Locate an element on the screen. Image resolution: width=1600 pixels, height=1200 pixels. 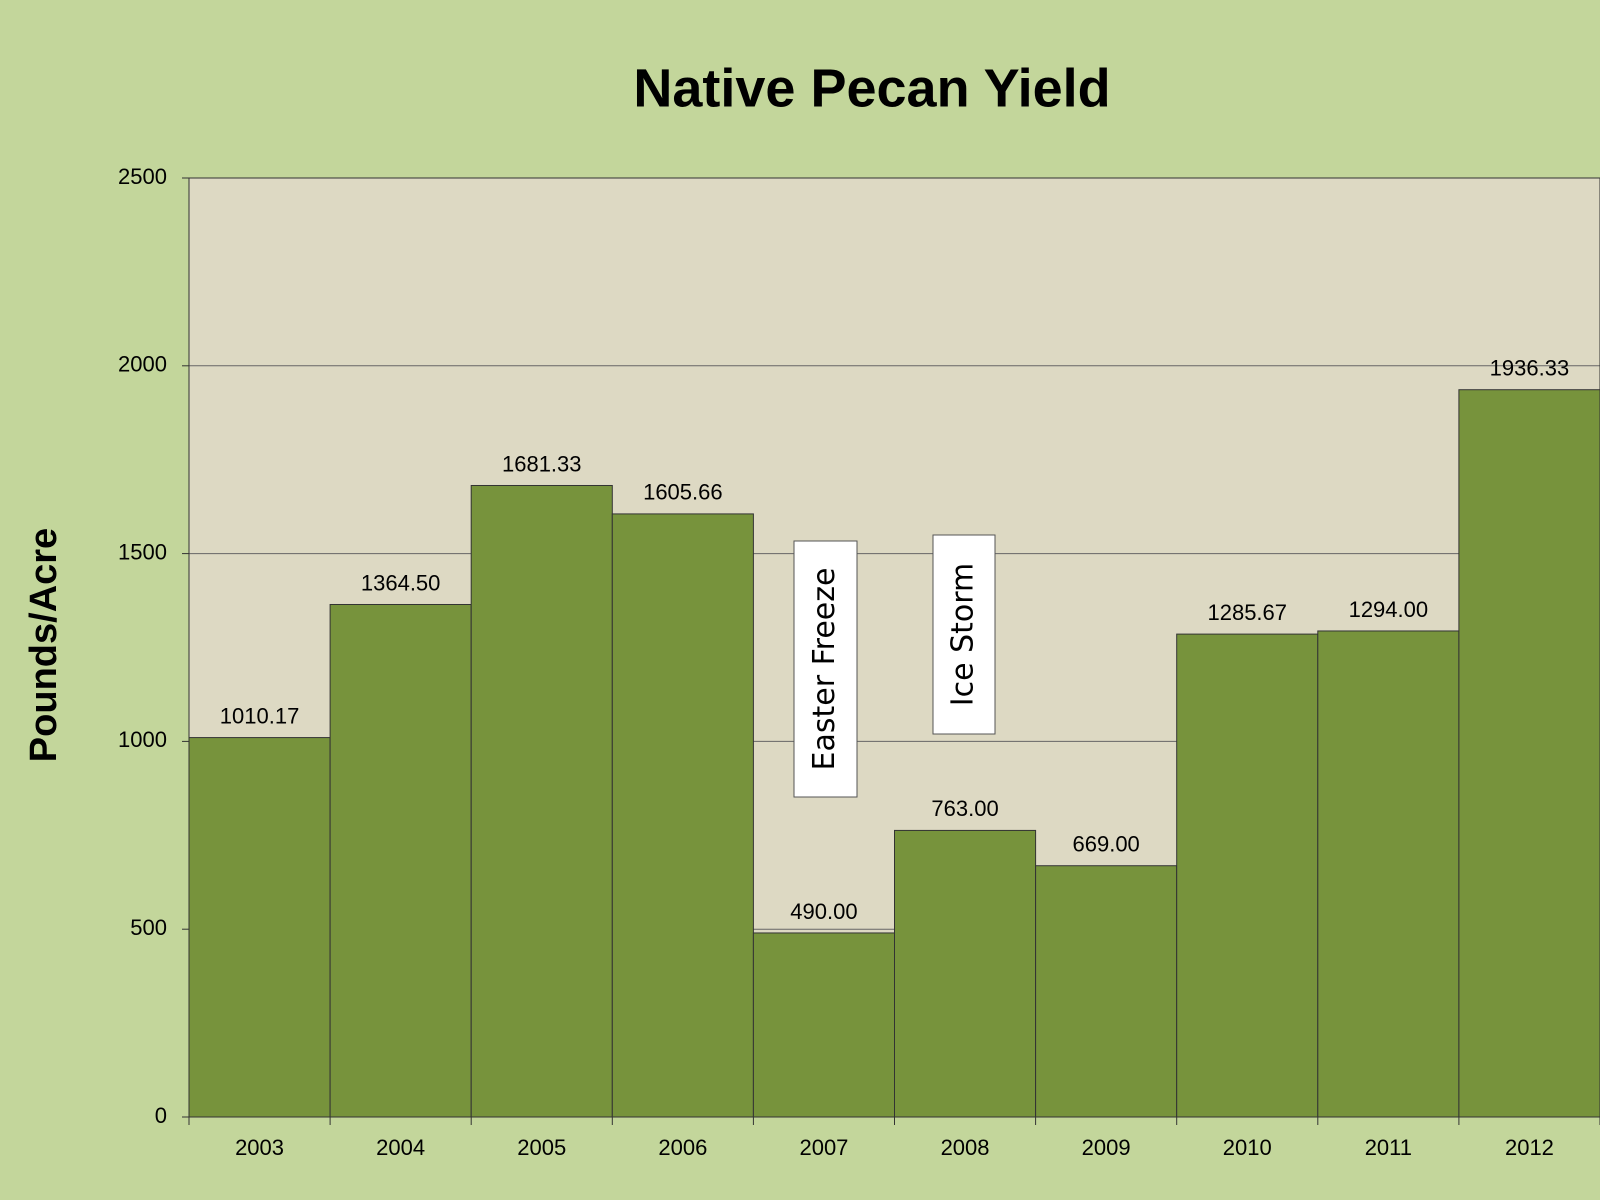
x-tick-label: 2006 is located at coordinates (682, 1147).